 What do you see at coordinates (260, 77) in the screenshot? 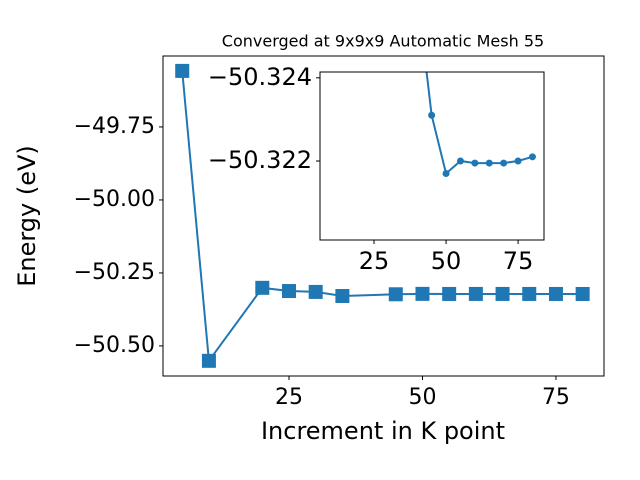
I see `y-tick-label: −50.324` at bounding box center [260, 77].